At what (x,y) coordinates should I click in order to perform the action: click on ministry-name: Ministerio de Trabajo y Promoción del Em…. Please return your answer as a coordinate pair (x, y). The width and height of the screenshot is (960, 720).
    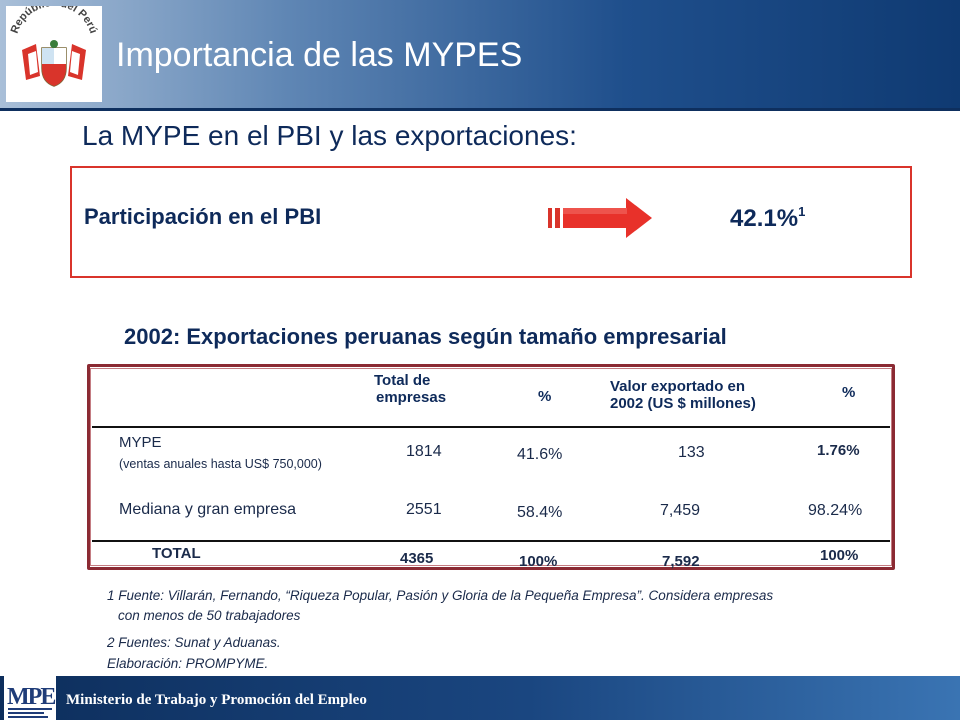
    Looking at the image, I should click on (216, 700).